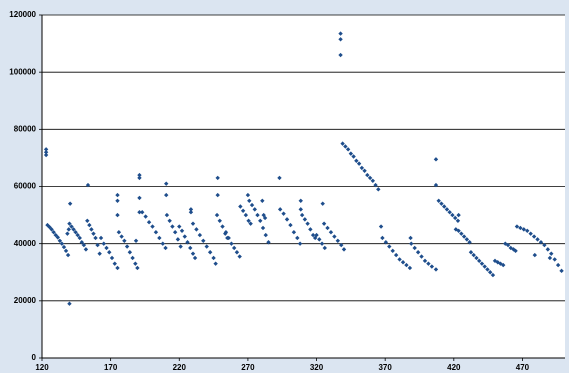  Describe the element at coordinates (25, 300) in the screenshot. I see `y-tick-label: 20000` at that location.